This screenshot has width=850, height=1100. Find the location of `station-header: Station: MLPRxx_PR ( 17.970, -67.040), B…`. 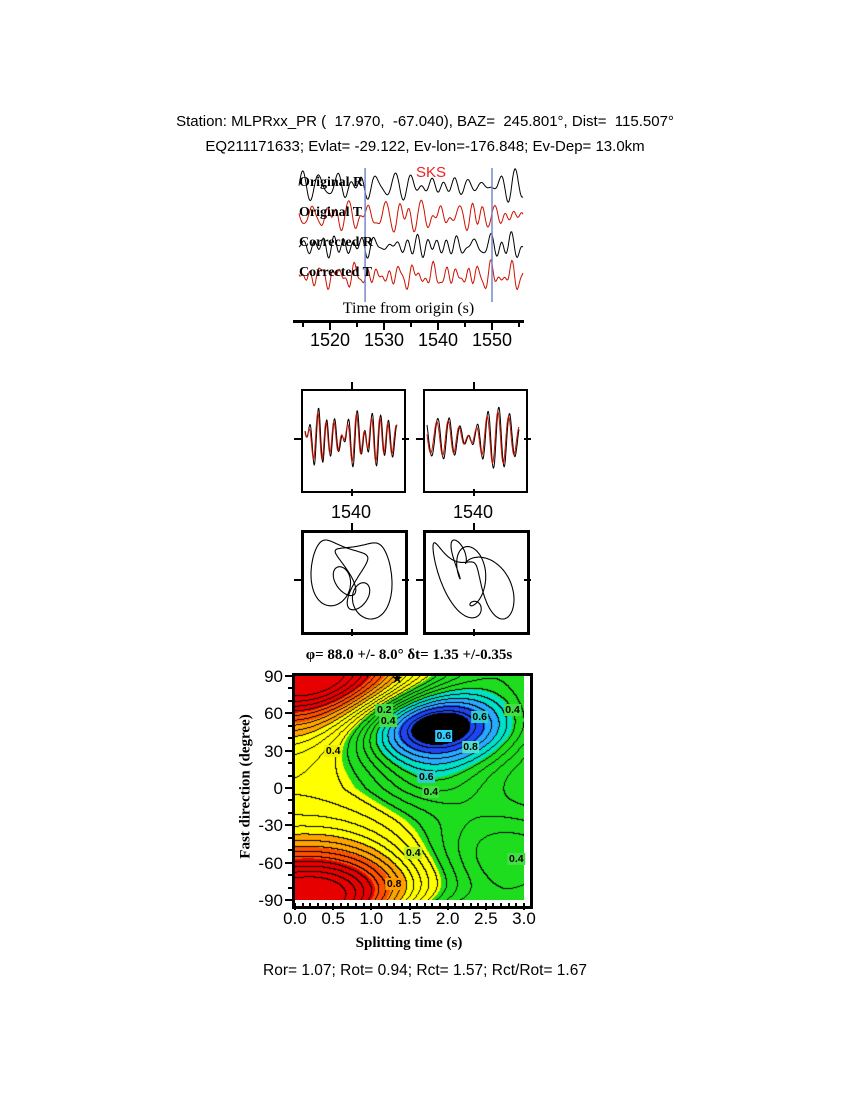

station-header: Station: MLPRxx_PR ( 17.970, -67.040), B… is located at coordinates (425, 121).